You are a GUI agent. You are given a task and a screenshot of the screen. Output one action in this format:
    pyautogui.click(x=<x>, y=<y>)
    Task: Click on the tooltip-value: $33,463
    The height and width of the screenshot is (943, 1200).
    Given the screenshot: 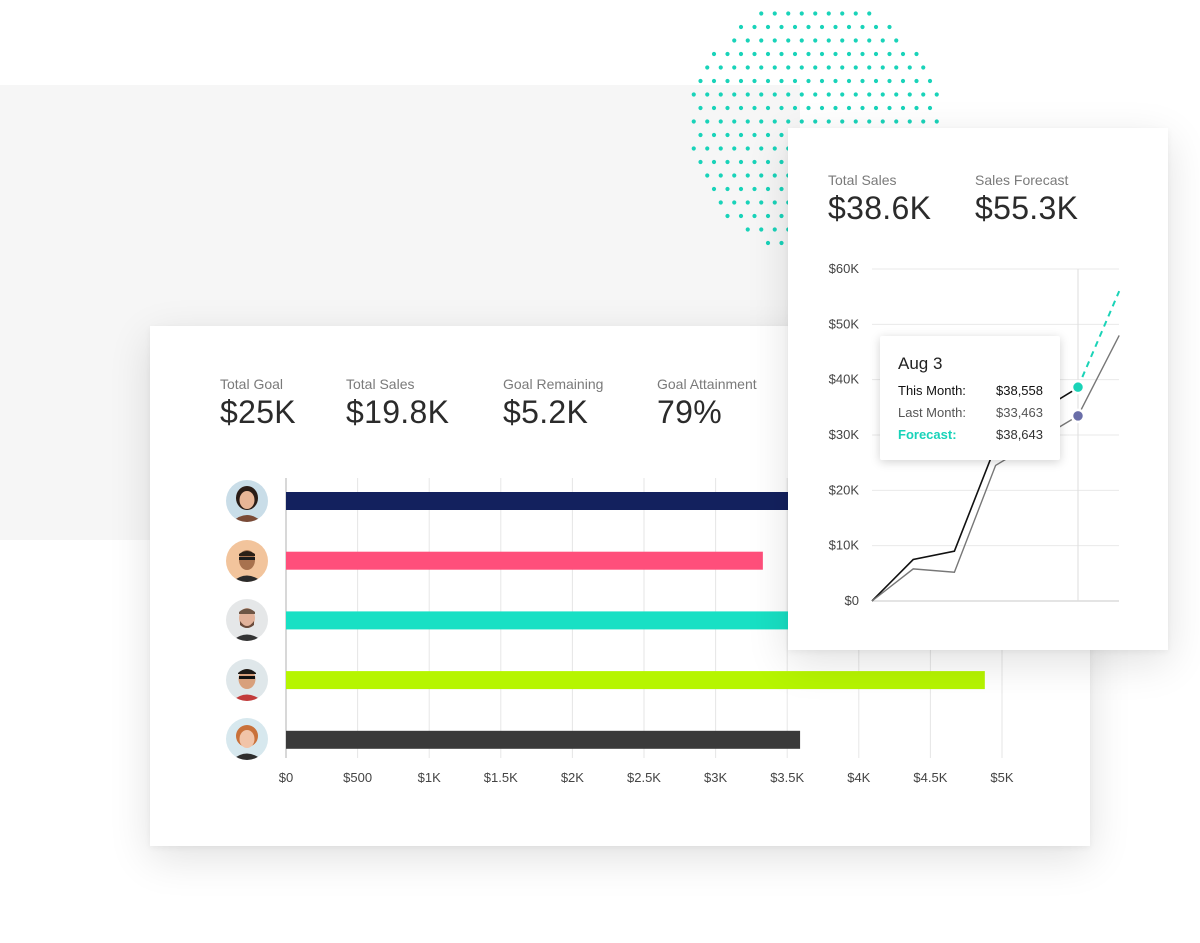 What is the action you would take?
    pyautogui.click(x=1019, y=412)
    